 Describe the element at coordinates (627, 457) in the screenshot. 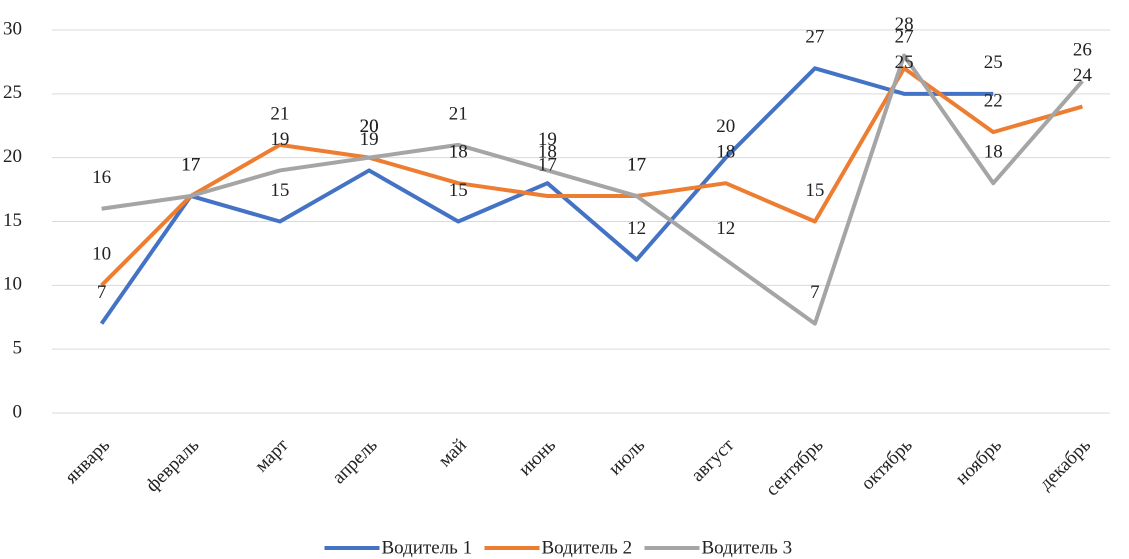

I see `x-tick-label: июль` at that location.